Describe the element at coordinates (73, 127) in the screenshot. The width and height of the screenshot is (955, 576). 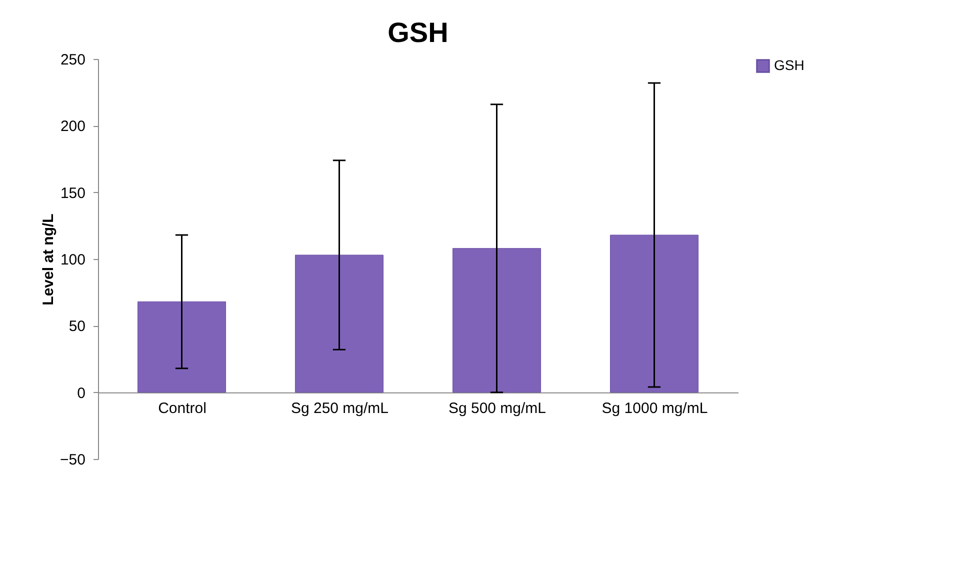
I see `y-tick-label: 200` at that location.